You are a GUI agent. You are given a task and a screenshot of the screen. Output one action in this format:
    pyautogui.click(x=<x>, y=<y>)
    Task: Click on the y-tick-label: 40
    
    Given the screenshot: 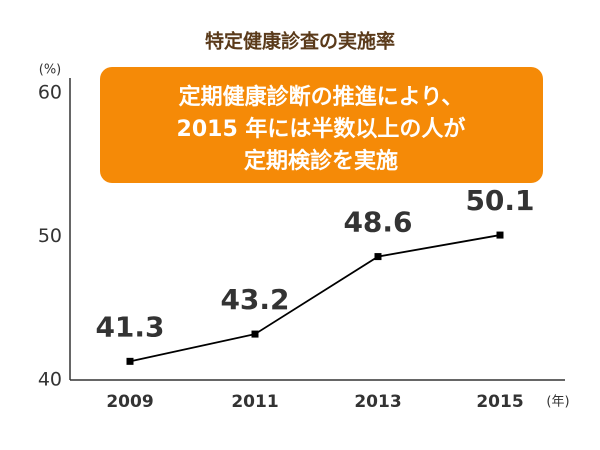 What is the action you would take?
    pyautogui.click(x=50, y=380)
    